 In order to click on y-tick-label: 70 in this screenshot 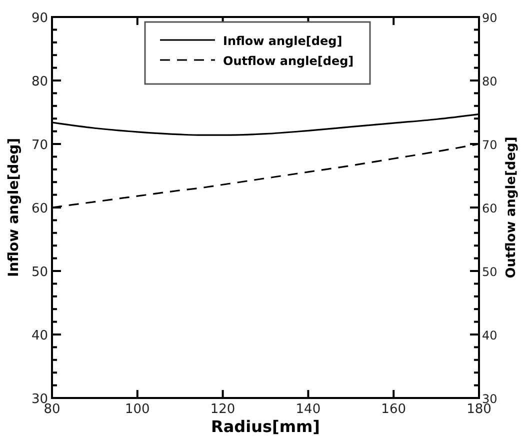, I will do `click(39, 145)`.